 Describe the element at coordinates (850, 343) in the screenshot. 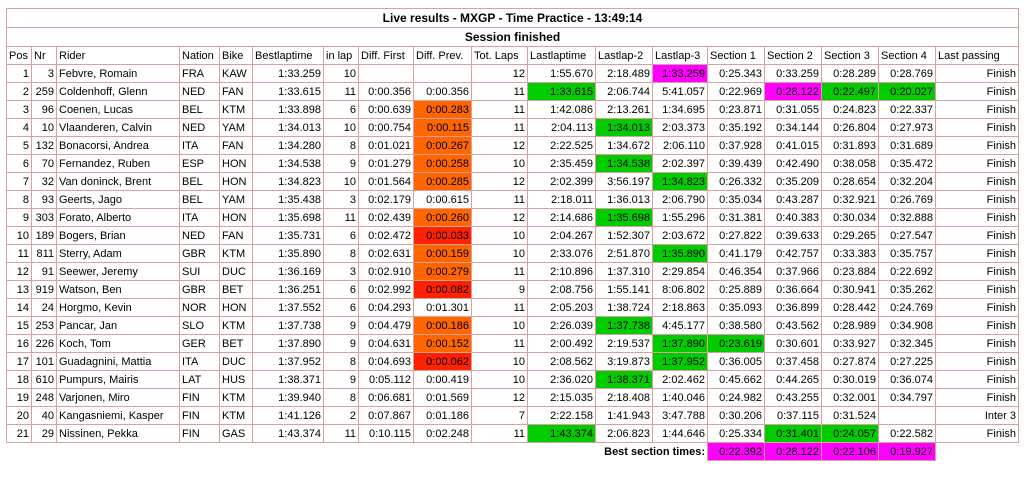

I see `cell-s3: 0:33.927` at that location.